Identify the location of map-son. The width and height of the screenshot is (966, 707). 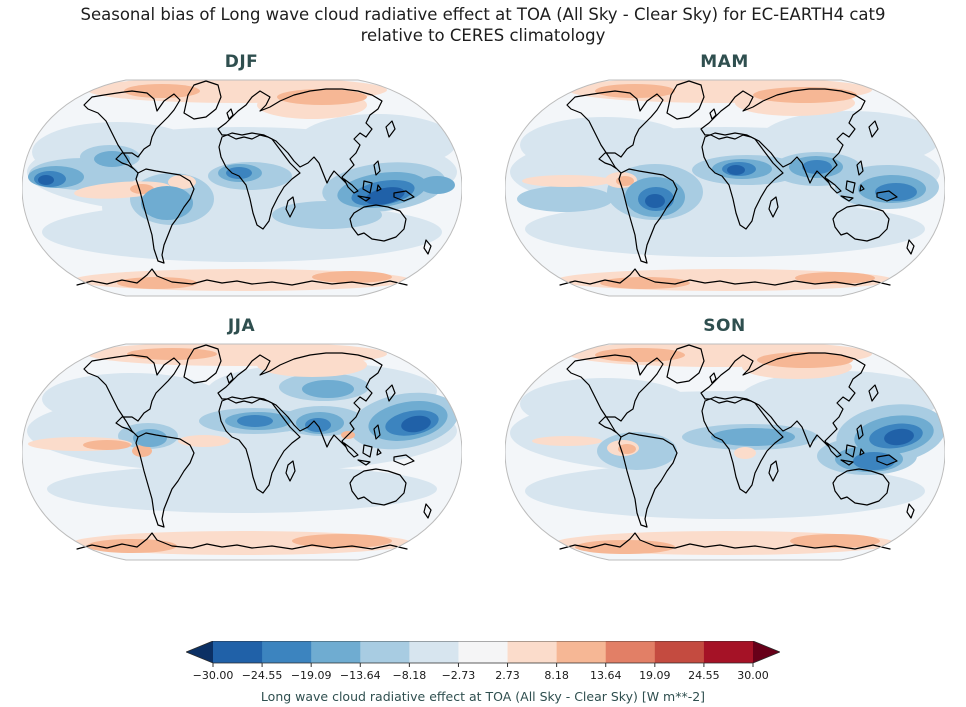
(724, 452).